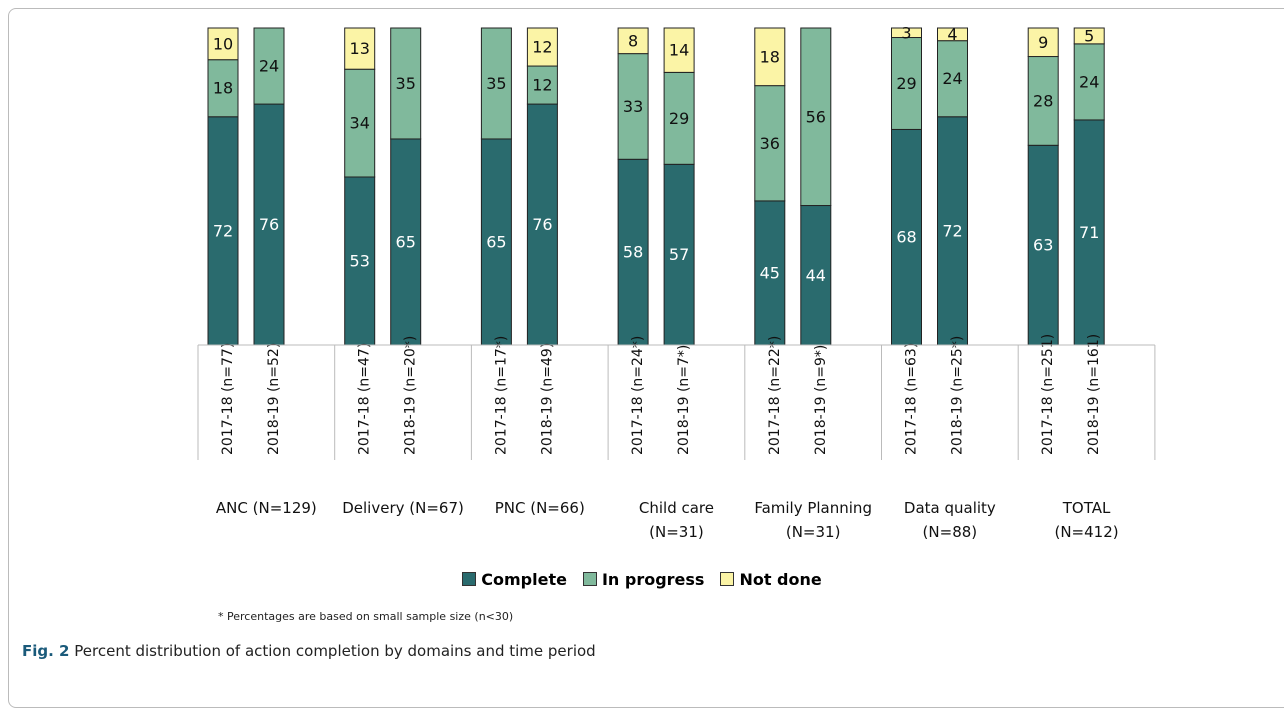  What do you see at coordinates (676, 520) in the screenshot?
I see `group-label: Child care (N=31)` at bounding box center [676, 520].